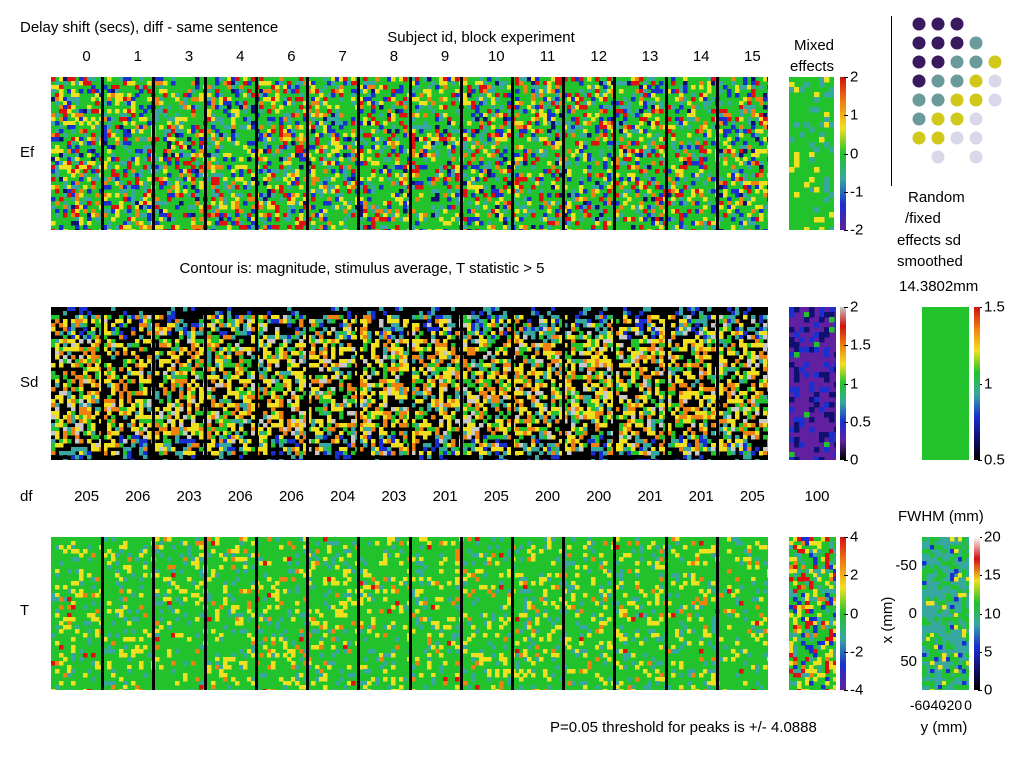  I want to click on fwhm-colorbar-tick-label: 10, so click(992, 613).